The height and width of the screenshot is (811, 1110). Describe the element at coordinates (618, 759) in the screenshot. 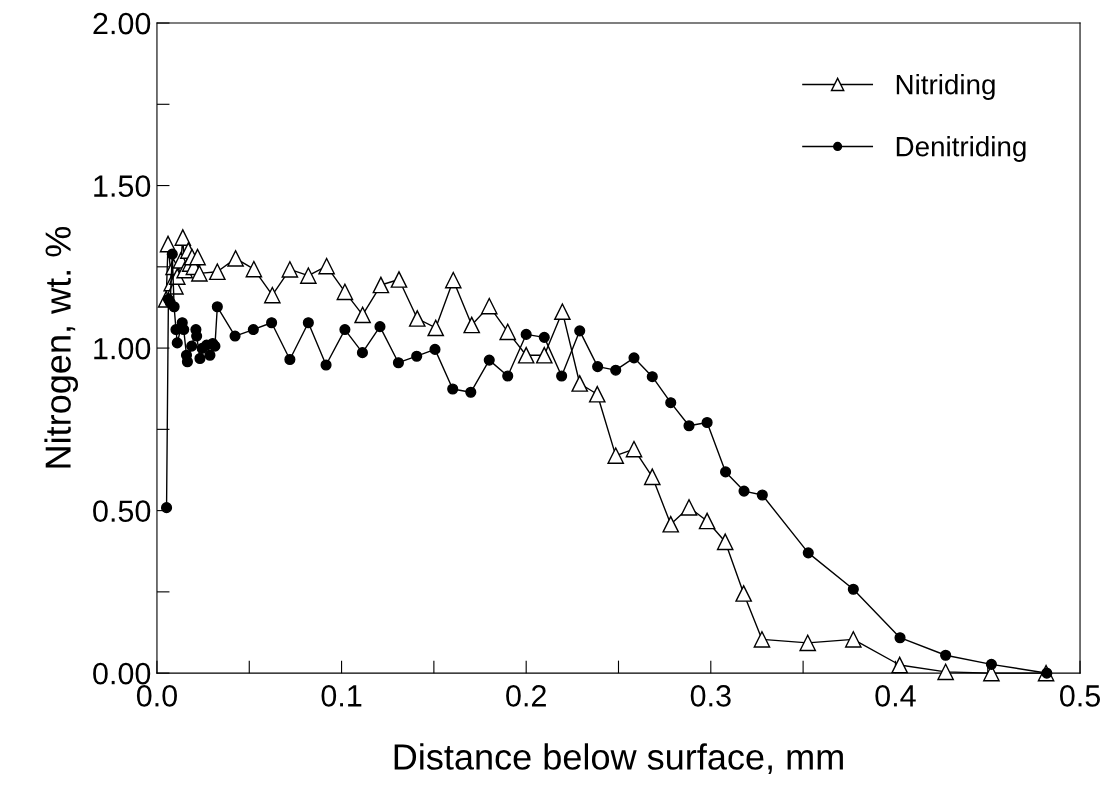

I see `x-axis-title: Distance below surface, mm` at that location.